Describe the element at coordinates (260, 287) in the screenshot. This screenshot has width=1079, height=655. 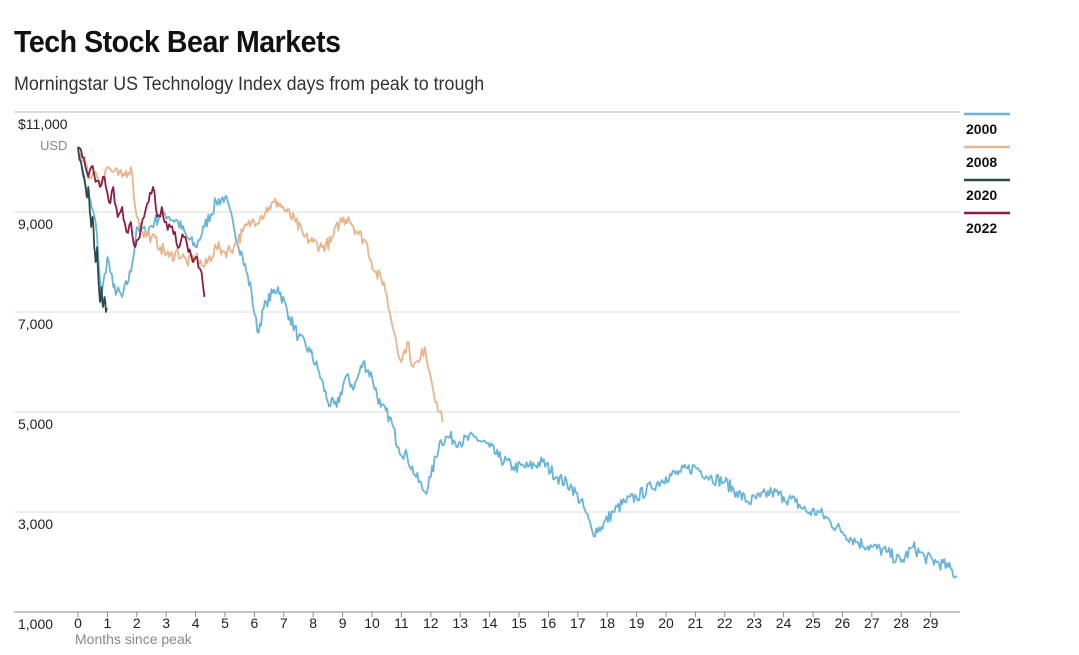
I see `series-line-2008` at that location.